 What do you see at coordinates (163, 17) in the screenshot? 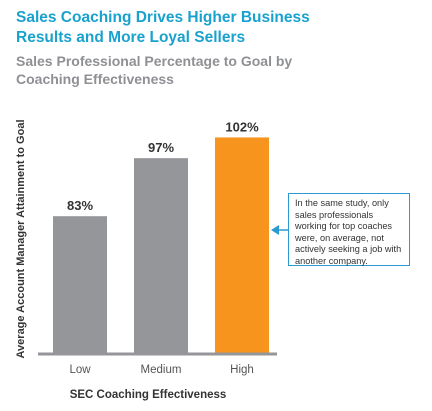
I see `chart-title-line-1: Sales Coaching Drives Higher Business` at bounding box center [163, 17].